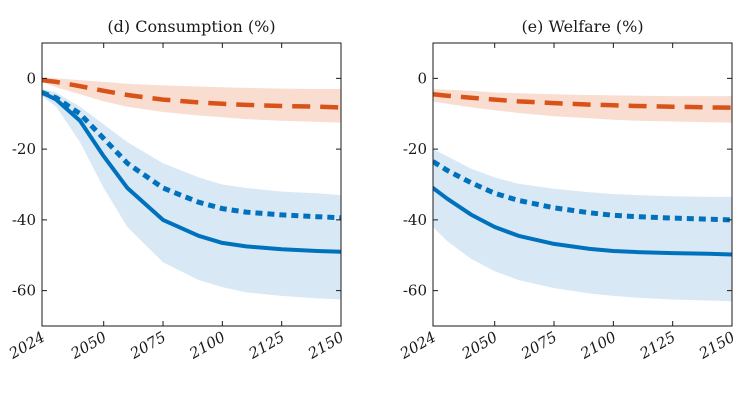  I want to click on chart-title: (d) Consumption (%), so click(191, 26).